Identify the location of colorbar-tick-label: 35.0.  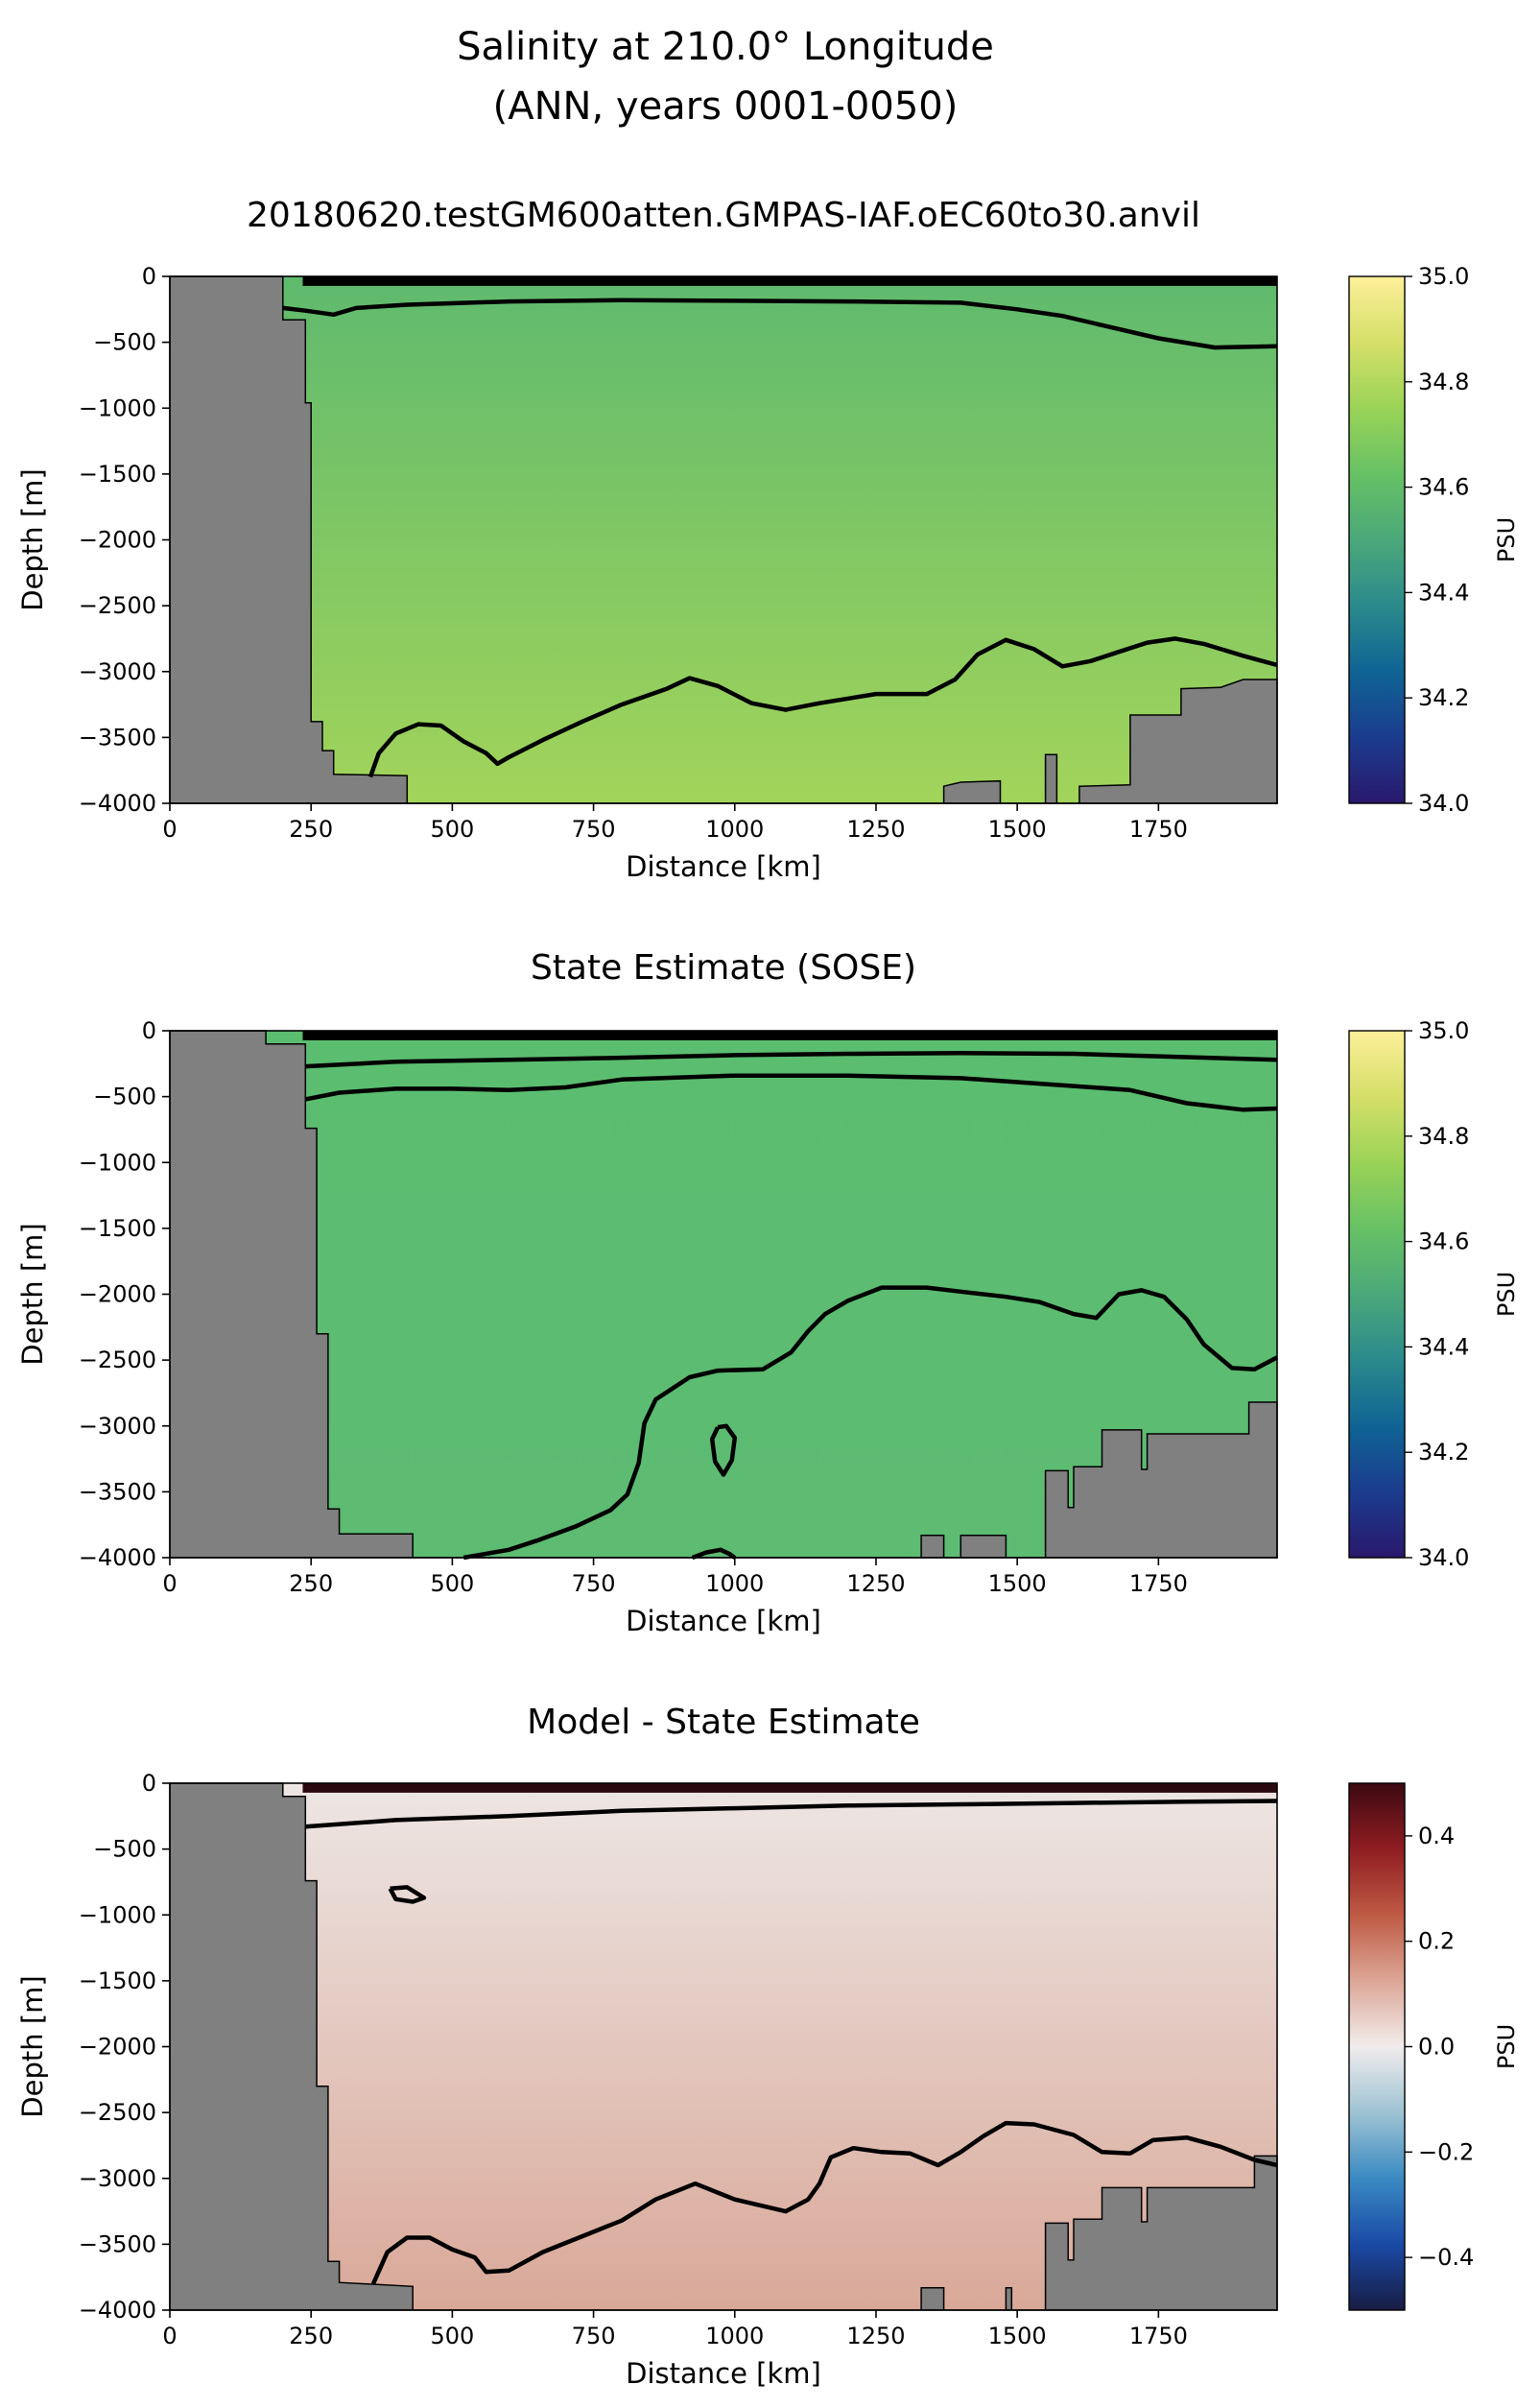
(1443, 1030).